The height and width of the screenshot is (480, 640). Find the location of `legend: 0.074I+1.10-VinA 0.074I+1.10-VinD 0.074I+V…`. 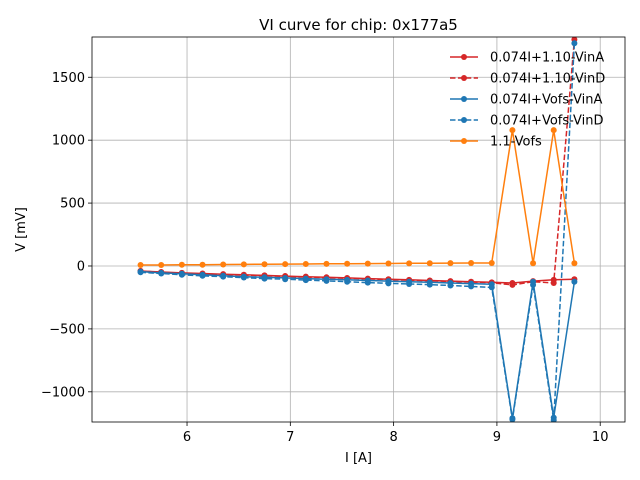

legend: 0.074I+1.10-VinA 0.074I+1.10-VinD 0.074I+V… is located at coordinates (527, 100).